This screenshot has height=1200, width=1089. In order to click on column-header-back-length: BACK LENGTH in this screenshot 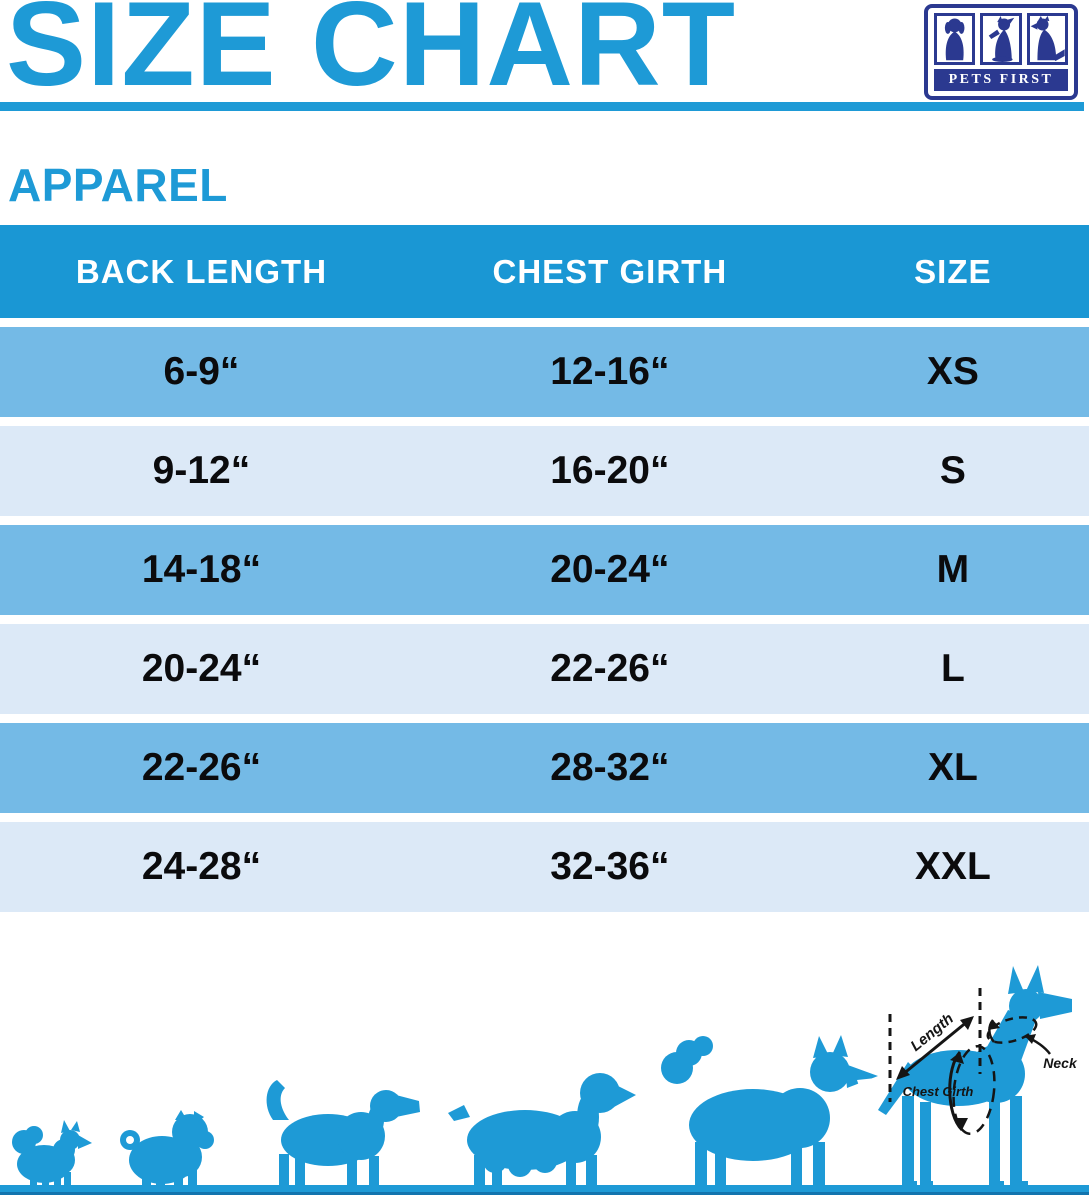, I will do `click(201, 271)`.